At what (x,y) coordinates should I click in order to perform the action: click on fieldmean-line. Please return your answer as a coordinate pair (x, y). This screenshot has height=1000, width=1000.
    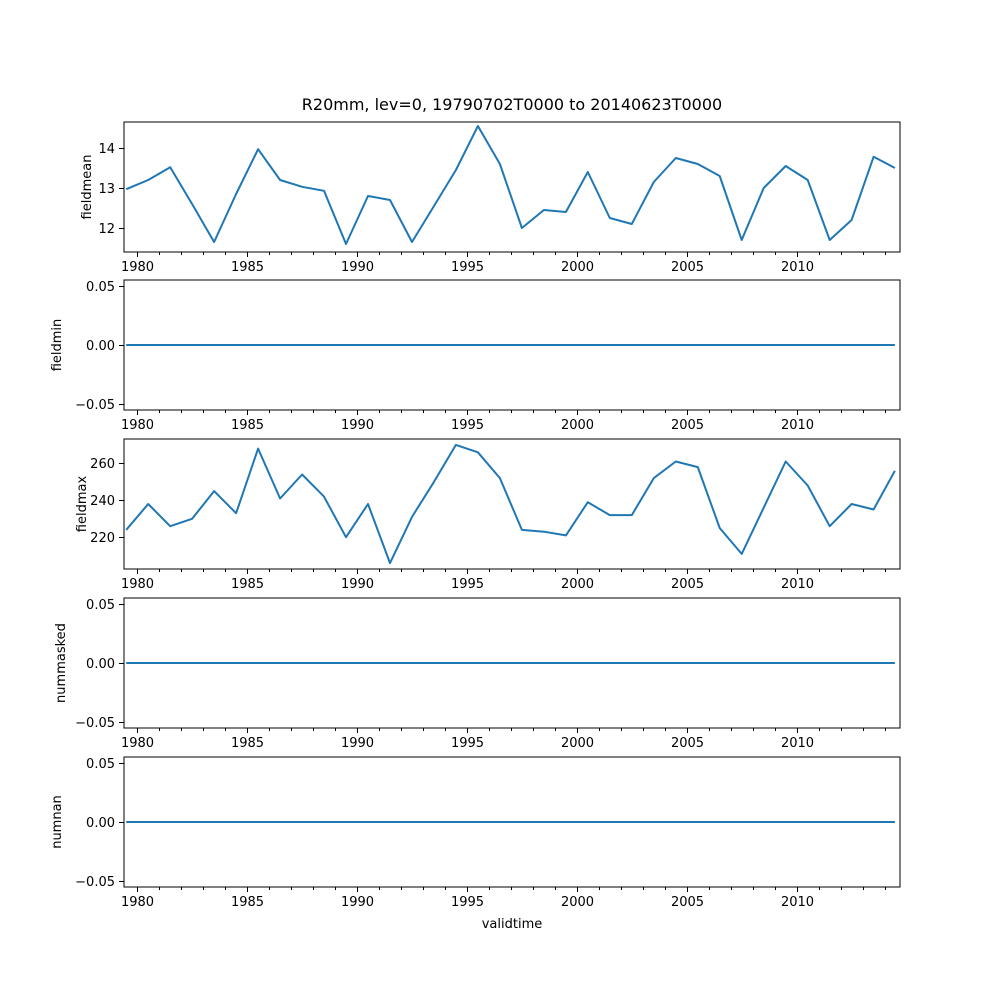
    Looking at the image, I should click on (510, 185).